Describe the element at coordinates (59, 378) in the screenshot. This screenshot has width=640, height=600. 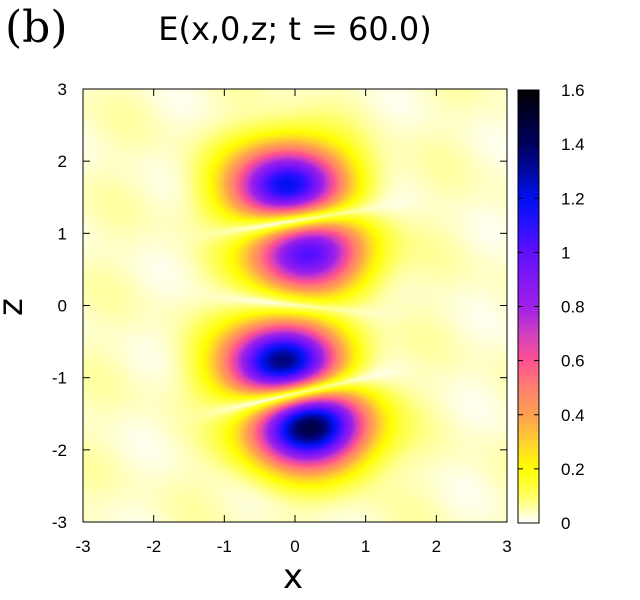
I see `y-tick-label: -1` at that location.